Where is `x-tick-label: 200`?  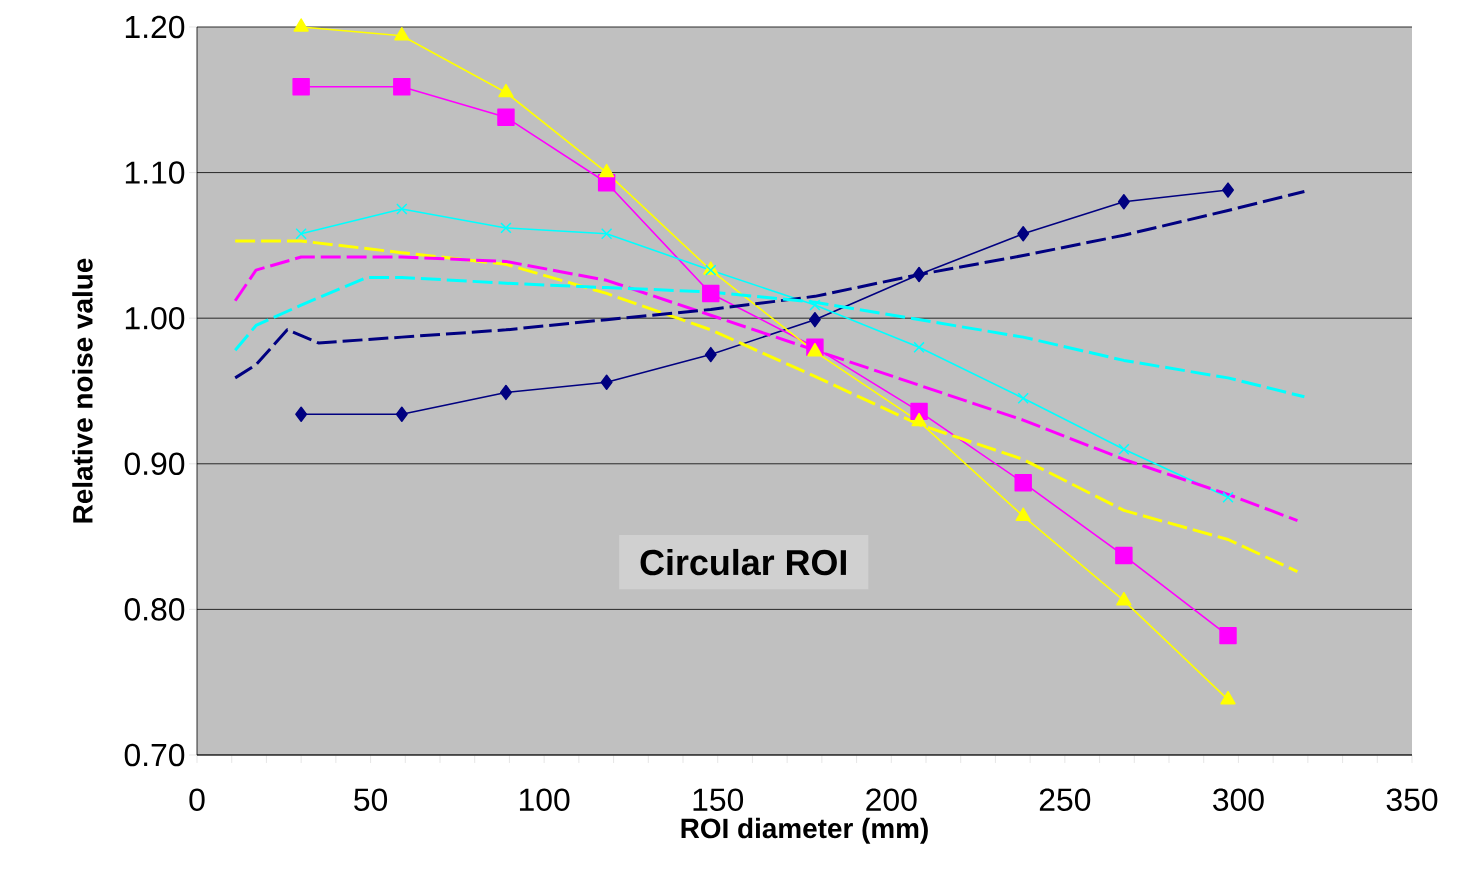 x-tick-label: 200 is located at coordinates (891, 799).